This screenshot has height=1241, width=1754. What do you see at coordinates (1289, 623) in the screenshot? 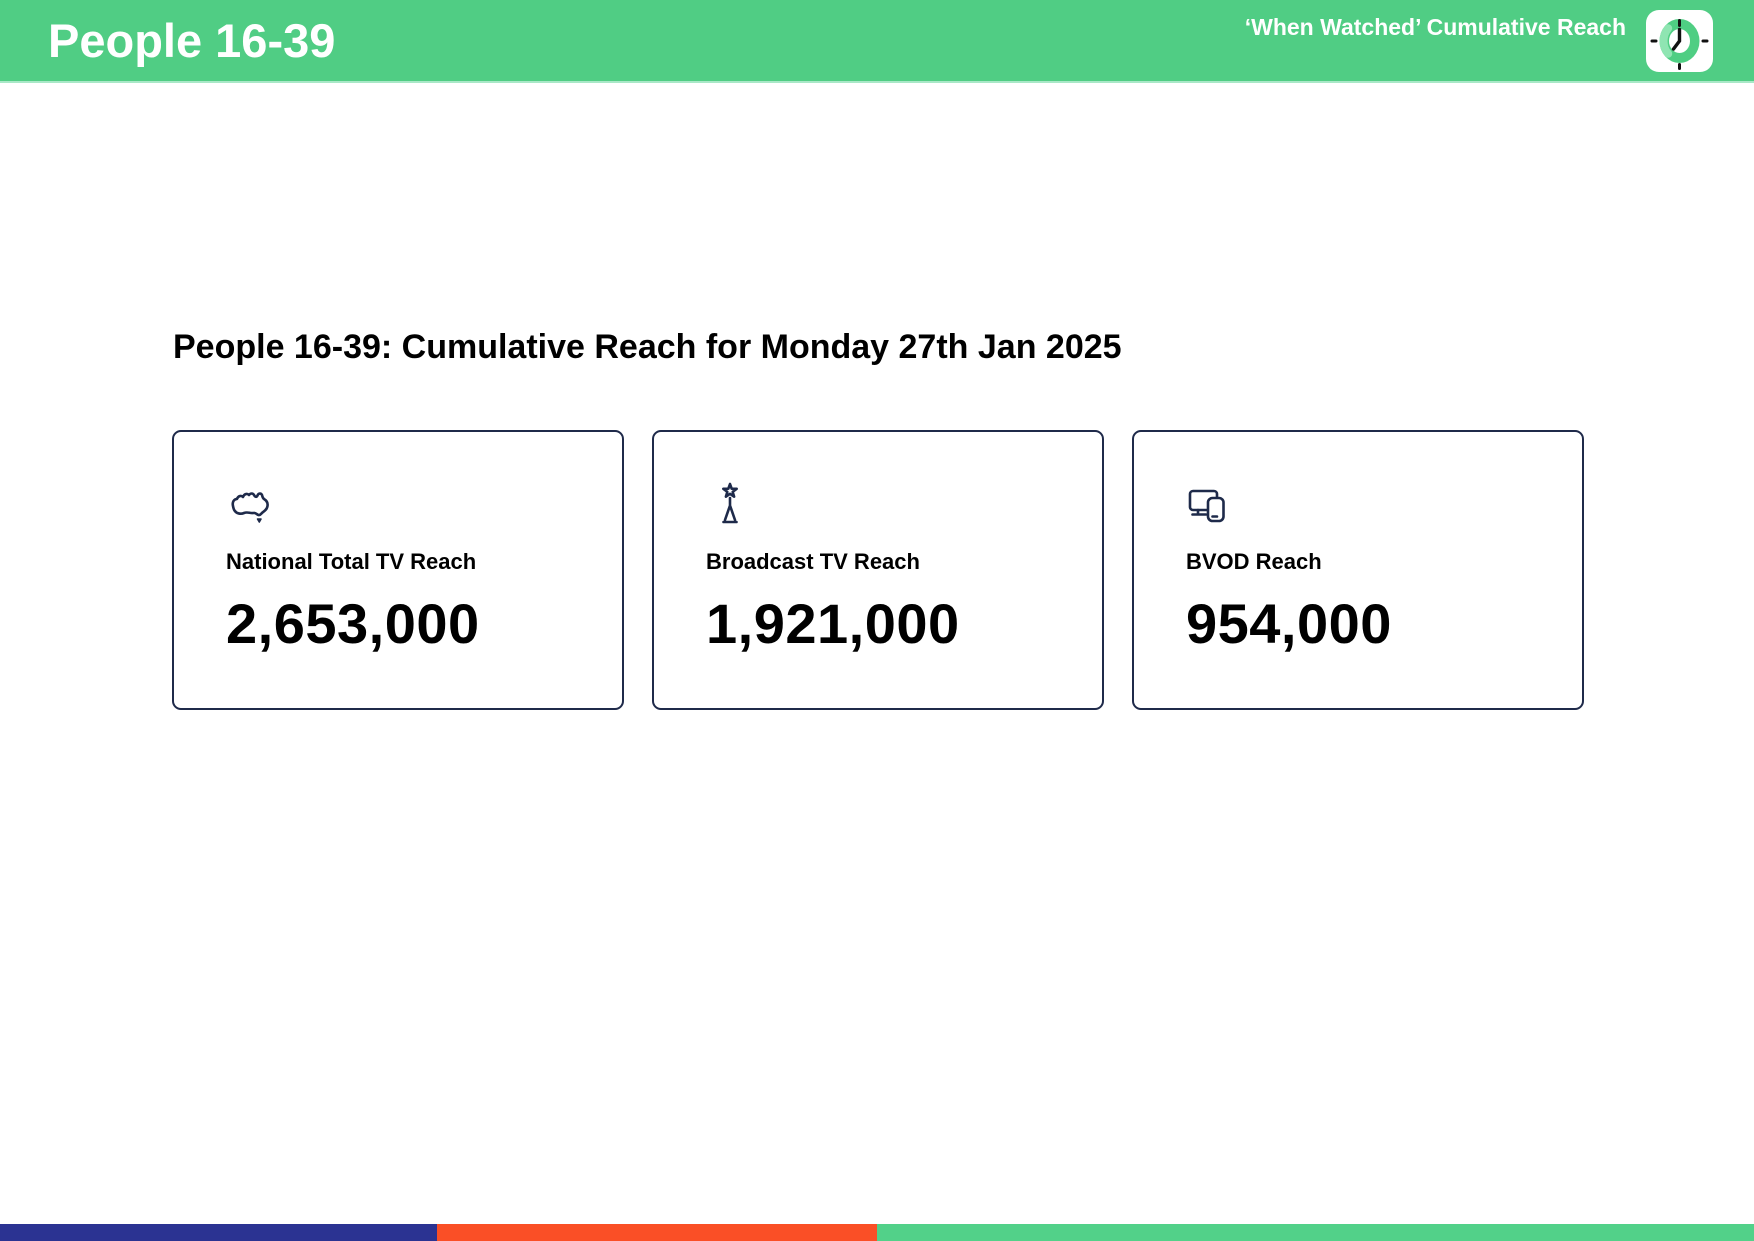
I see `card-value: 954,000` at bounding box center [1289, 623].